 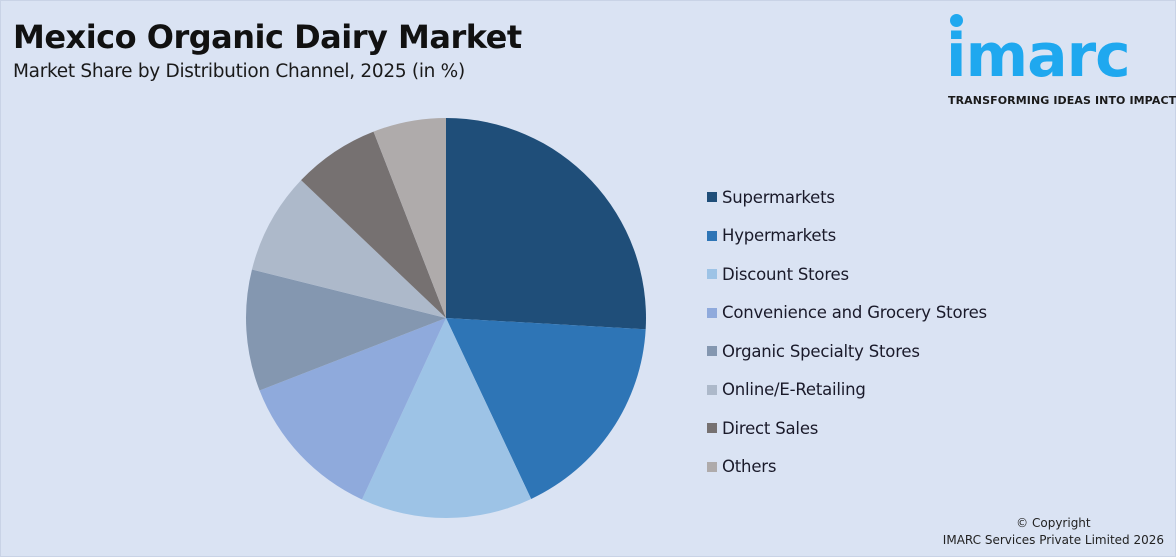 I want to click on legend-item: Direct Sales, so click(x=847, y=428).